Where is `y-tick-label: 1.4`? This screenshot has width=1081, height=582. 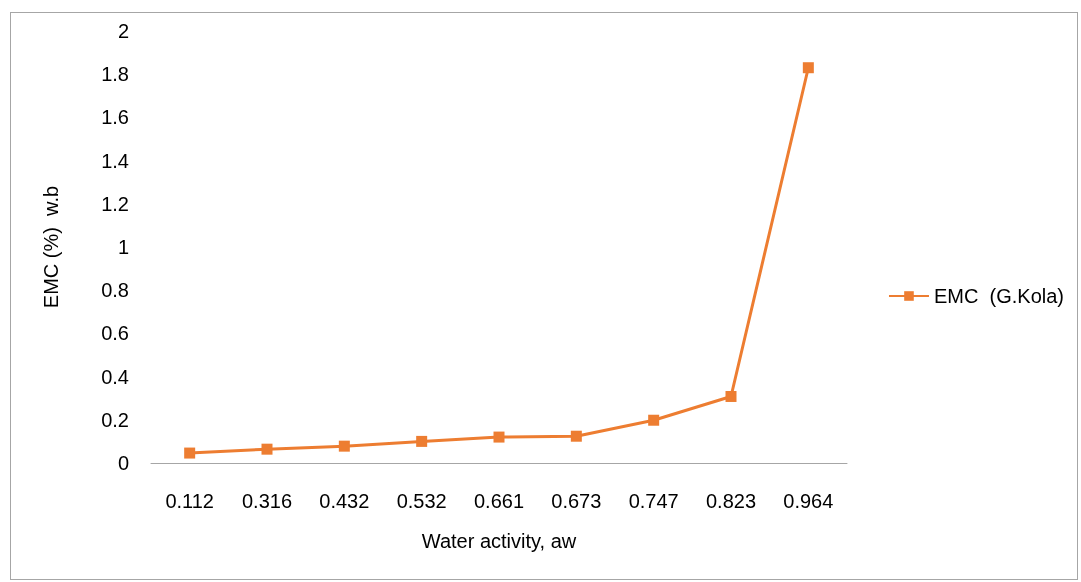
y-tick-label: 1.4 is located at coordinates (115, 160).